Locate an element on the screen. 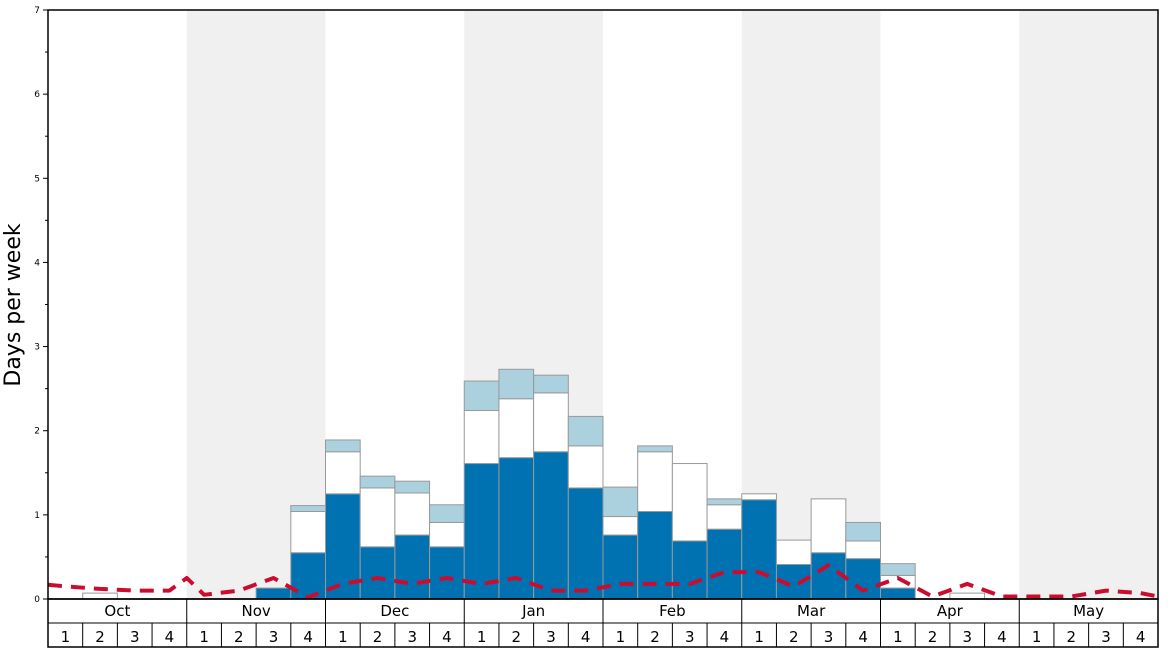 The image size is (1168, 652). y-axis-label: Days per week is located at coordinates (13, 304).